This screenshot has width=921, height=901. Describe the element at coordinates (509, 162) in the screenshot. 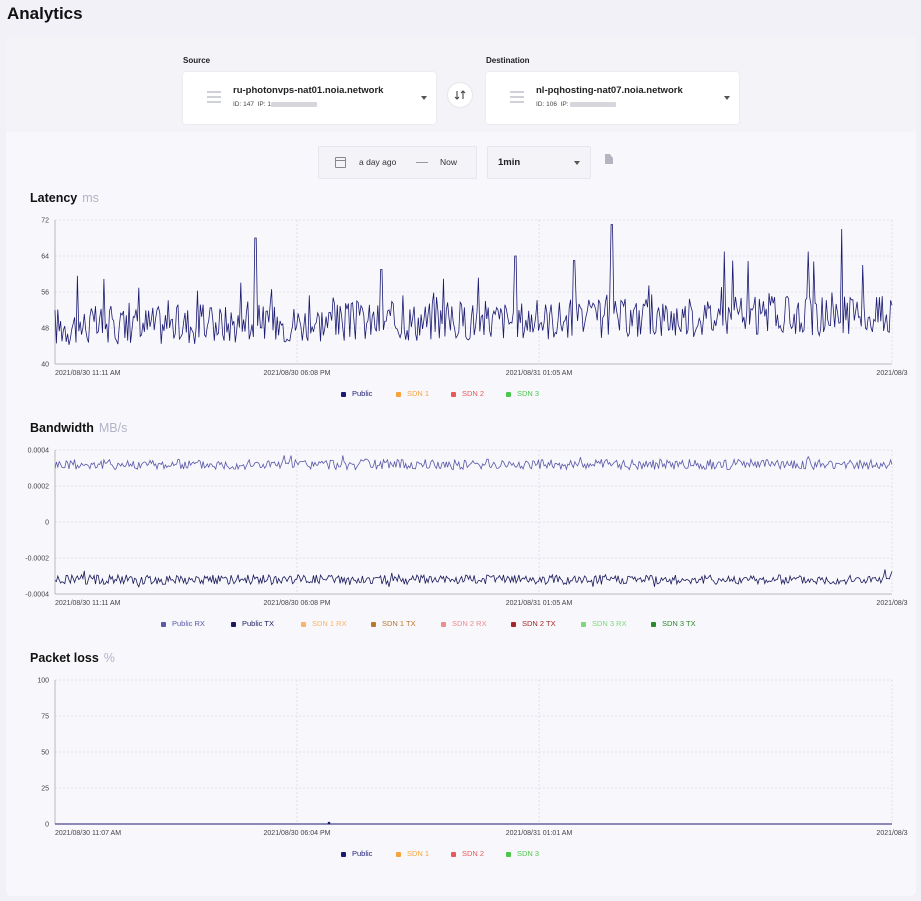

I see `interval-value: 1min` at that location.